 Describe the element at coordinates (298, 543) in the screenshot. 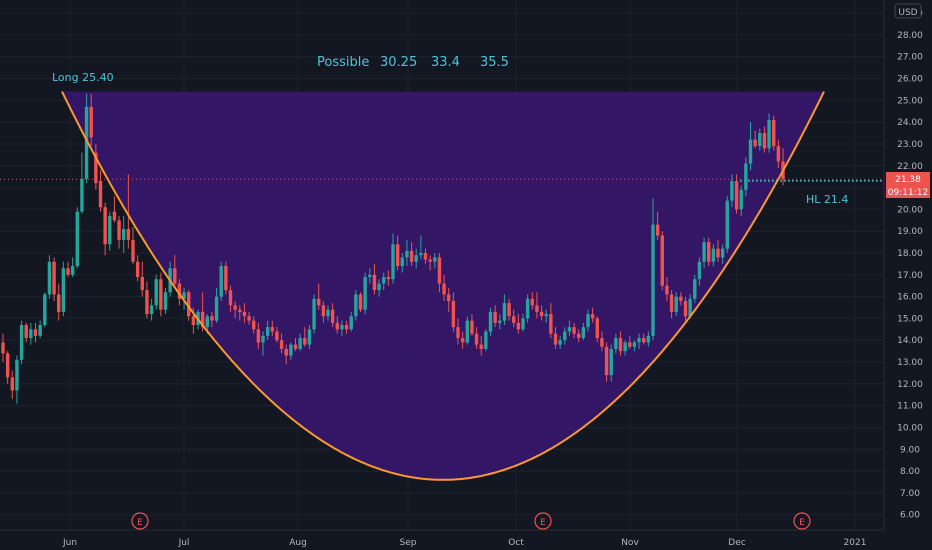

I see `time-tick-label: Aug` at that location.